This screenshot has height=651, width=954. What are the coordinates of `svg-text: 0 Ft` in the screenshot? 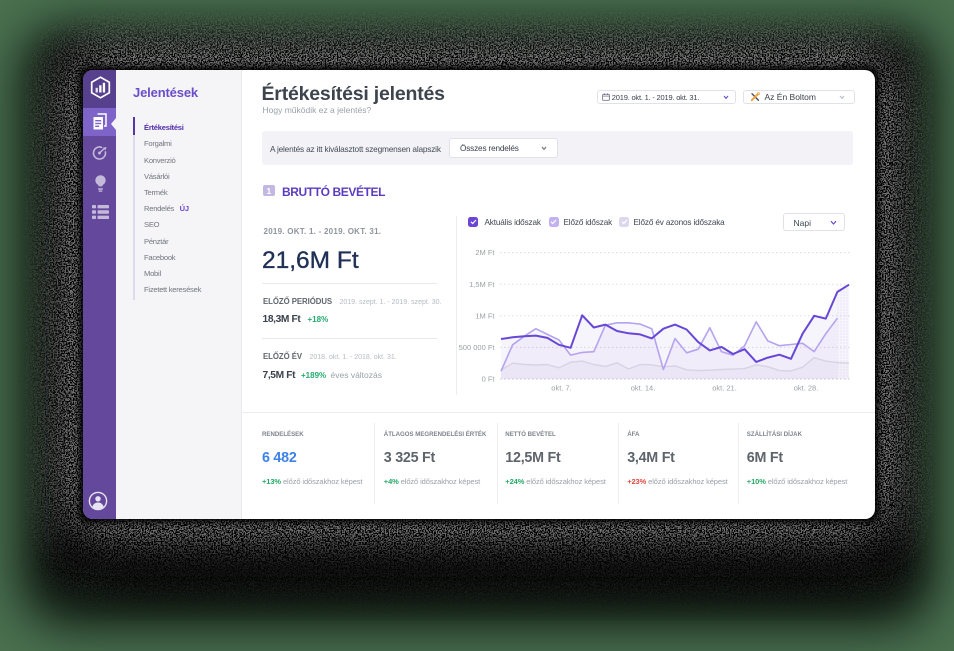 It's located at (489, 379).